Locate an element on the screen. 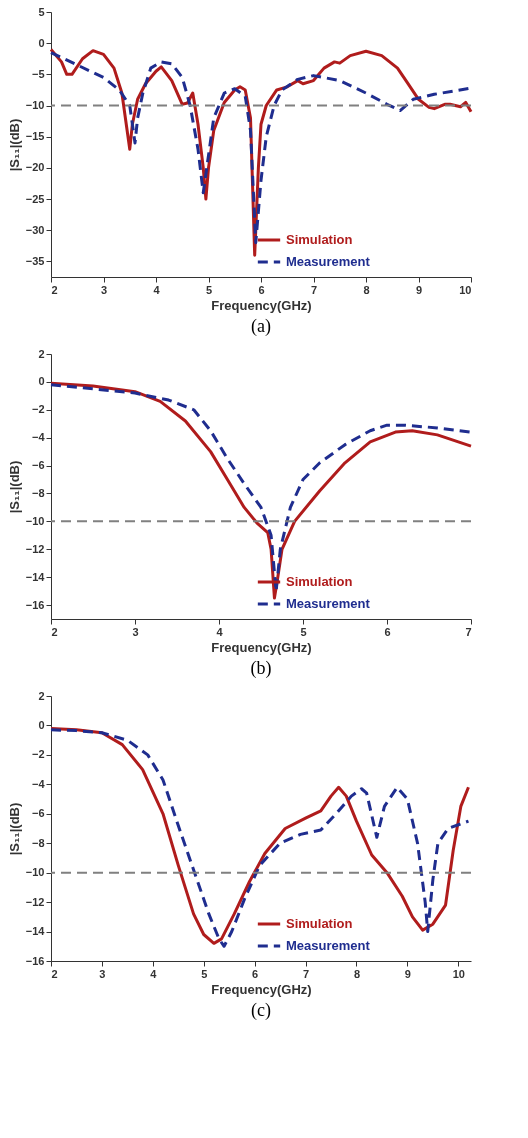 Image resolution: width=528 pixels, height=1138 pixels. y-tick-label: −20 is located at coordinates (35, 167).